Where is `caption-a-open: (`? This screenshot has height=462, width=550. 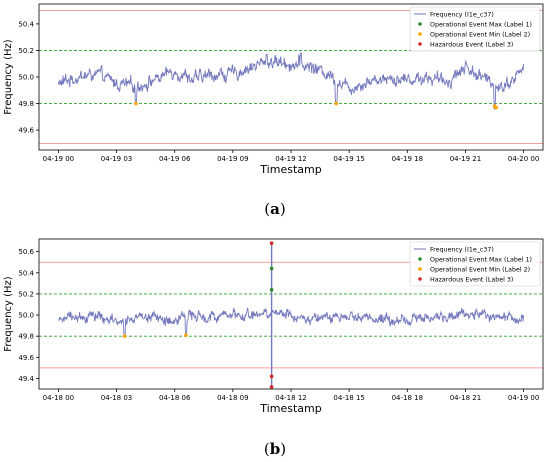
caption-a-open: ( is located at coordinates (267, 209).